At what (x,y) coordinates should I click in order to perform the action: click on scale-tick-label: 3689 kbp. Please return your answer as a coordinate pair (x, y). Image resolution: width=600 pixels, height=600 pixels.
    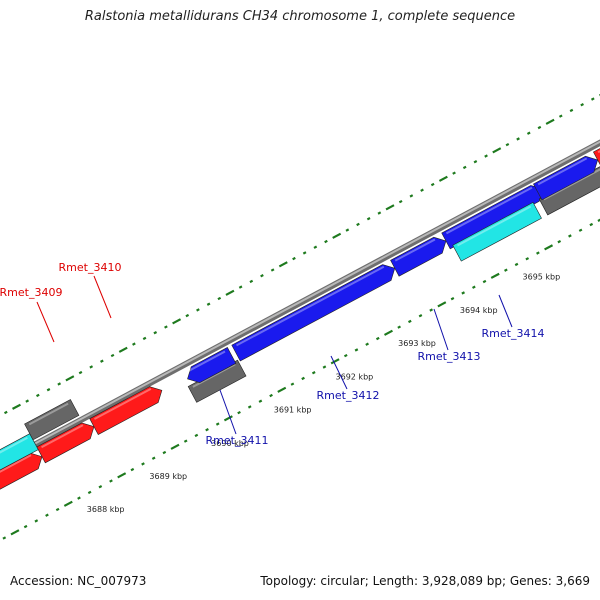
    Looking at the image, I should click on (168, 476).